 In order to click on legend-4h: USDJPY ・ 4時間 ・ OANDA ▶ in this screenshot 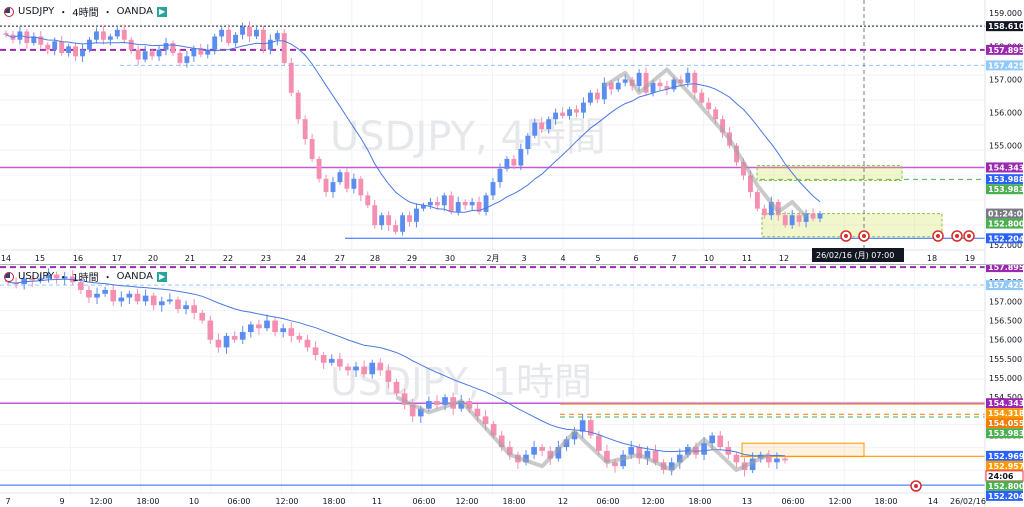, I will do `click(86, 11)`.